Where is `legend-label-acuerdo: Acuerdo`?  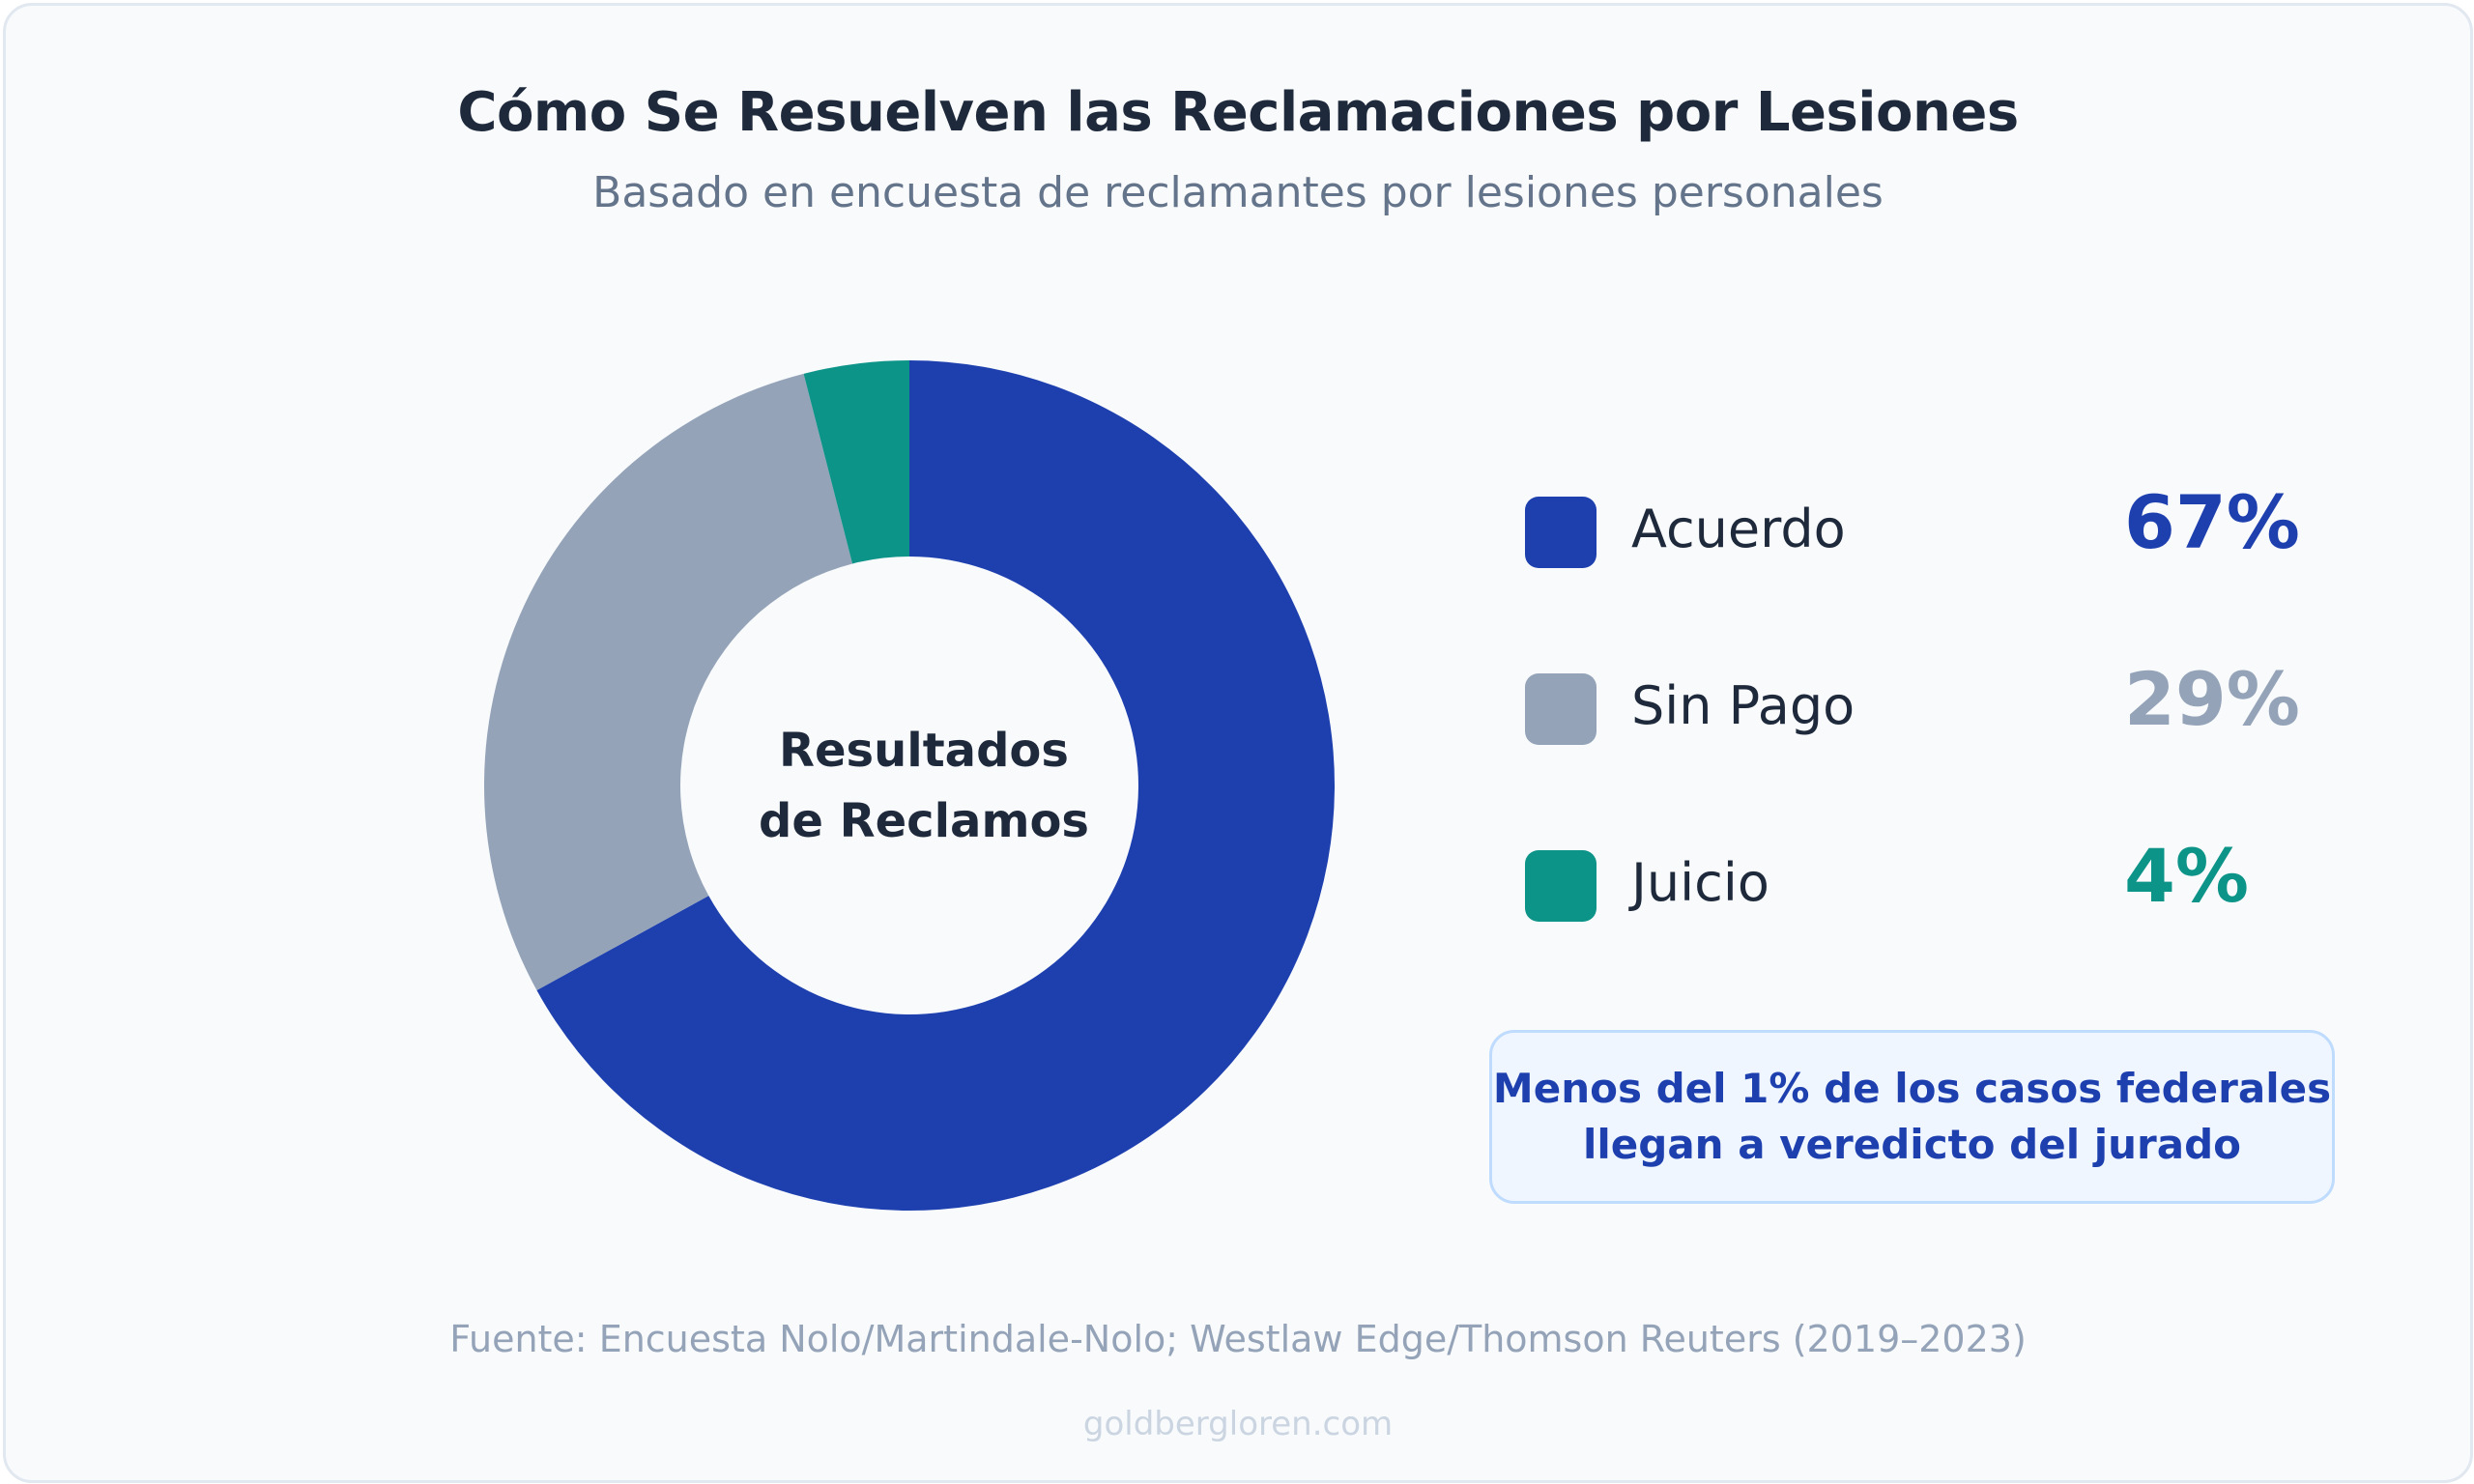
legend-label-acuerdo: Acuerdo is located at coordinates (1739, 529).